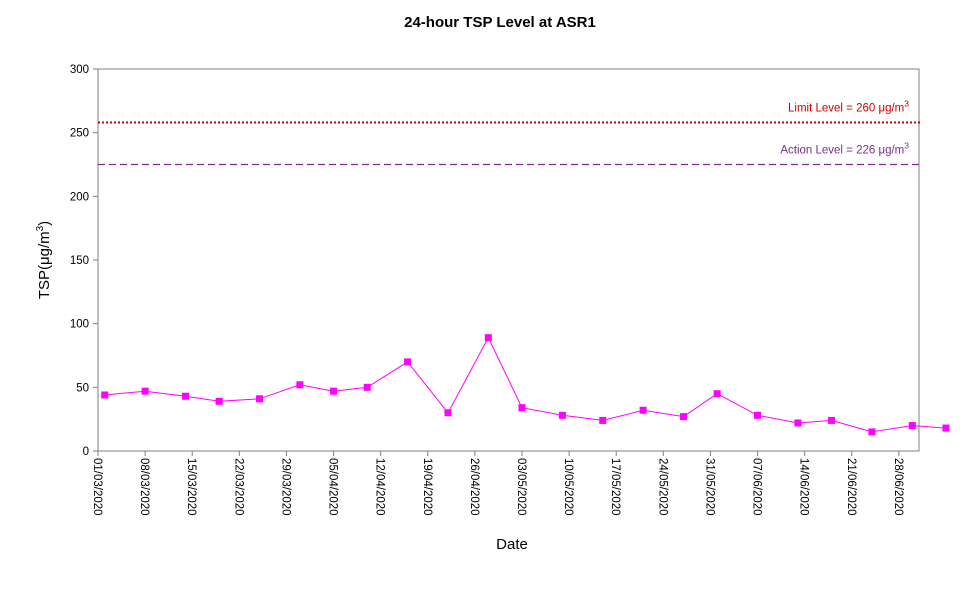 Image resolution: width=967 pixels, height=590 pixels. Describe the element at coordinates (79, 261) in the screenshot. I see `y-tick-label: 150` at that location.